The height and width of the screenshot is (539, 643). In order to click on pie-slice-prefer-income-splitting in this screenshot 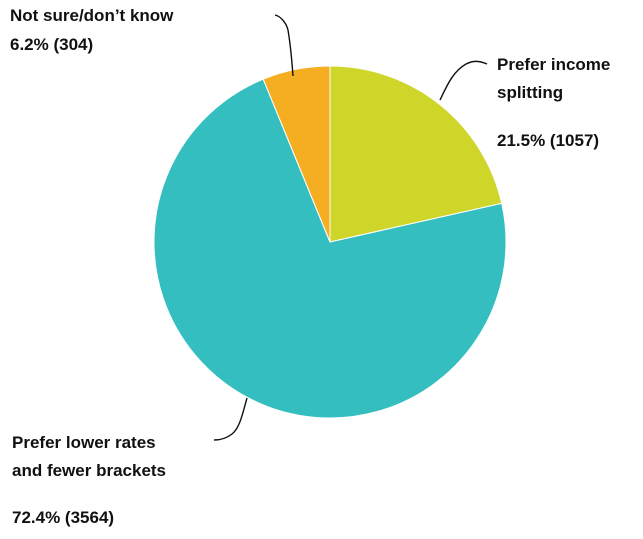, I will do `click(416, 154)`.